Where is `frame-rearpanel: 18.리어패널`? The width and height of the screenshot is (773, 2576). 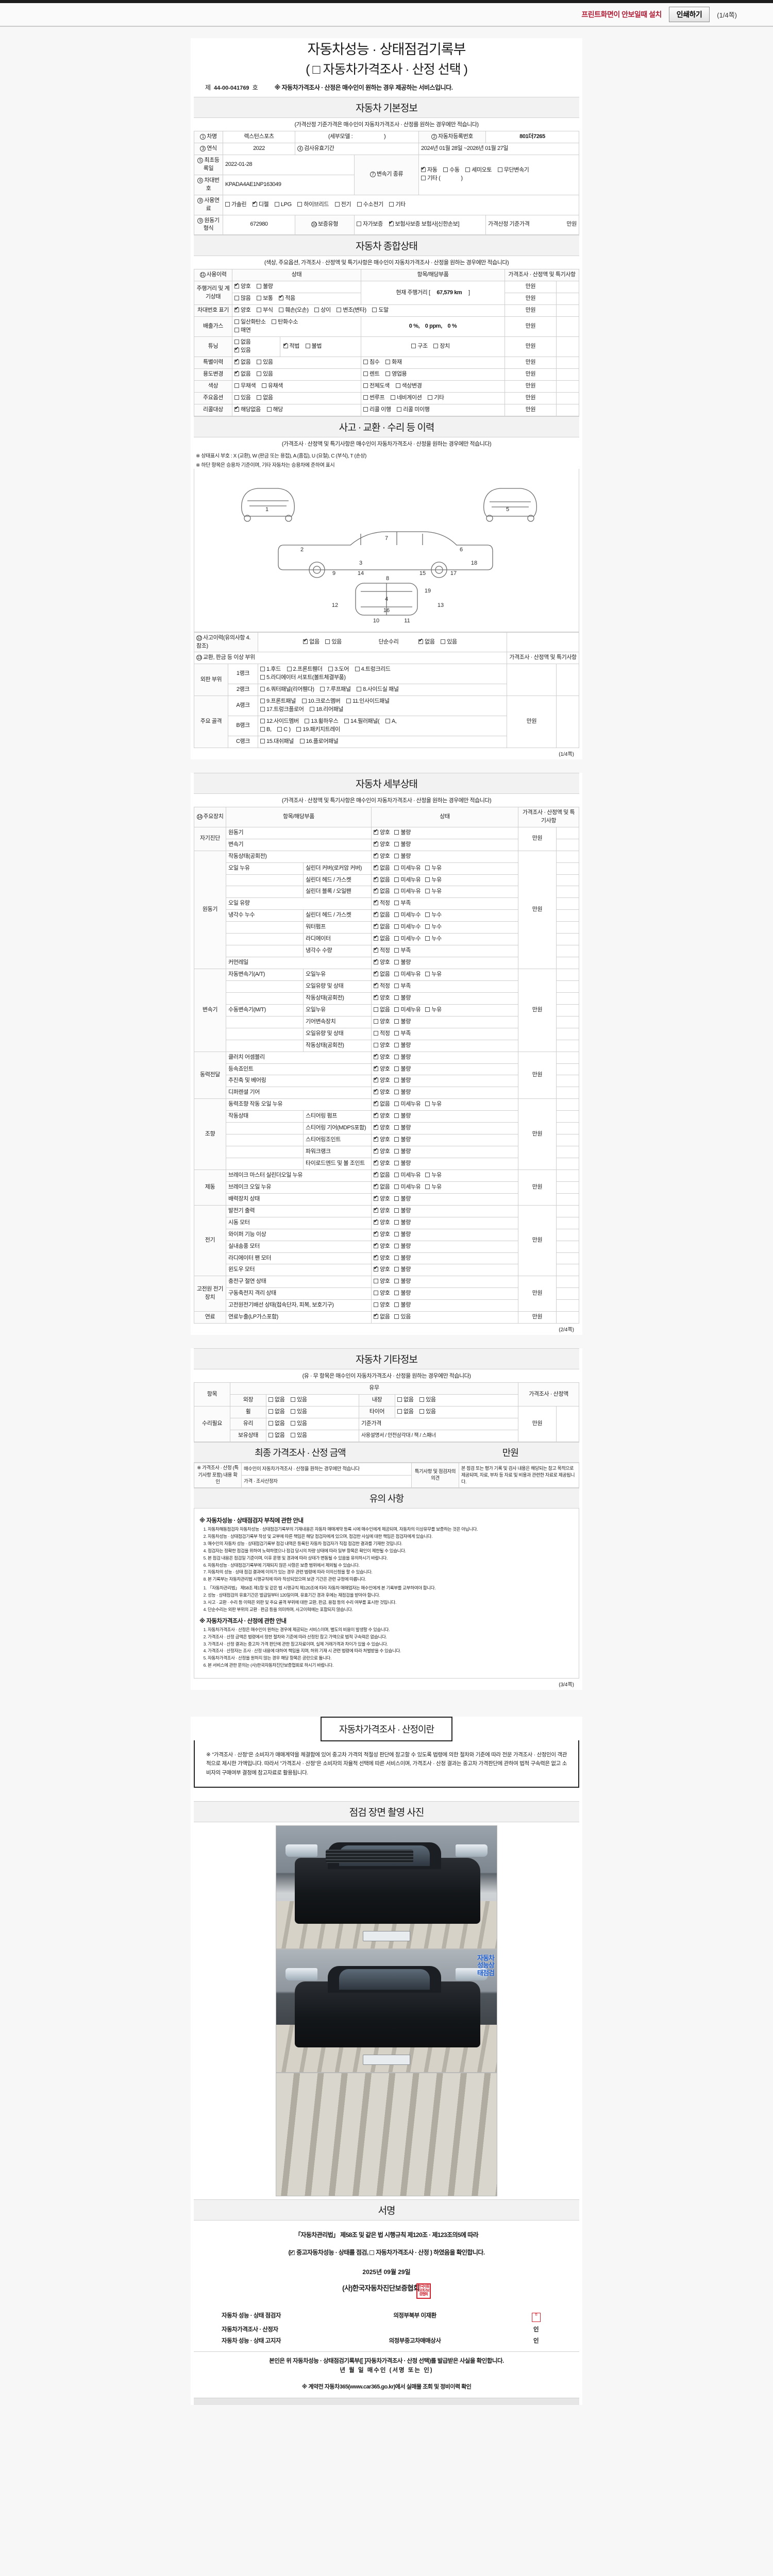 frame-rearpanel: 18.리어패널 is located at coordinates (326, 710).